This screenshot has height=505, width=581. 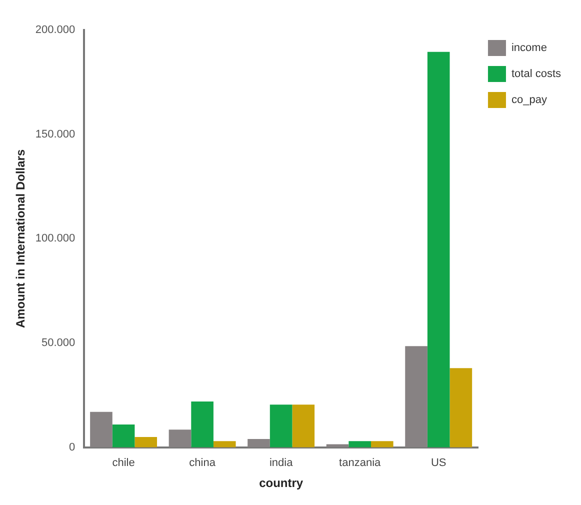 What do you see at coordinates (360, 463) in the screenshot?
I see `x-tick-label: tanzania` at bounding box center [360, 463].